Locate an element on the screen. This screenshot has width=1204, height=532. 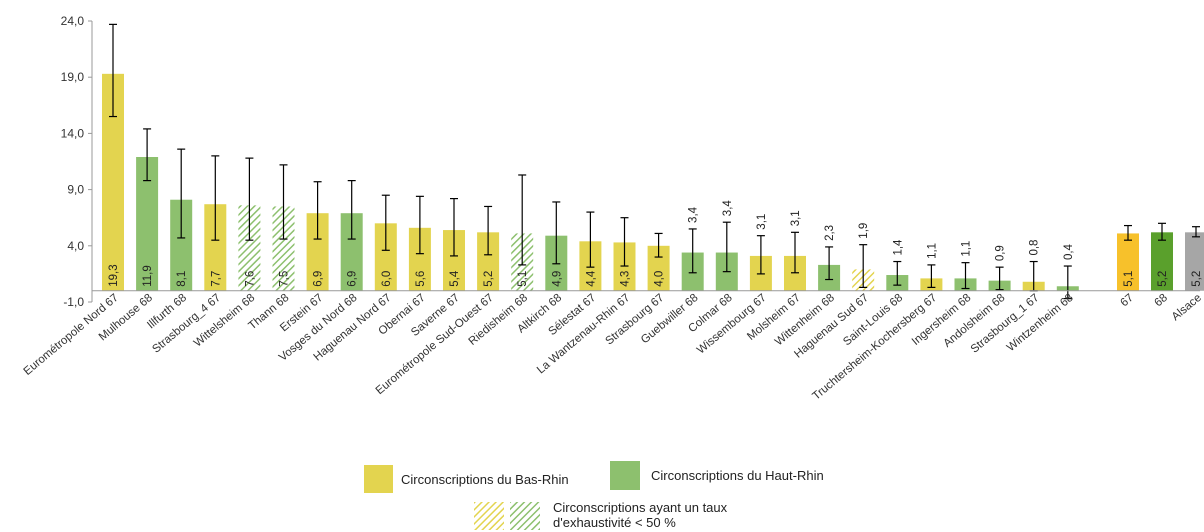
value-label-guebwiller-68: 3,4 is located at coordinates (694, 214).